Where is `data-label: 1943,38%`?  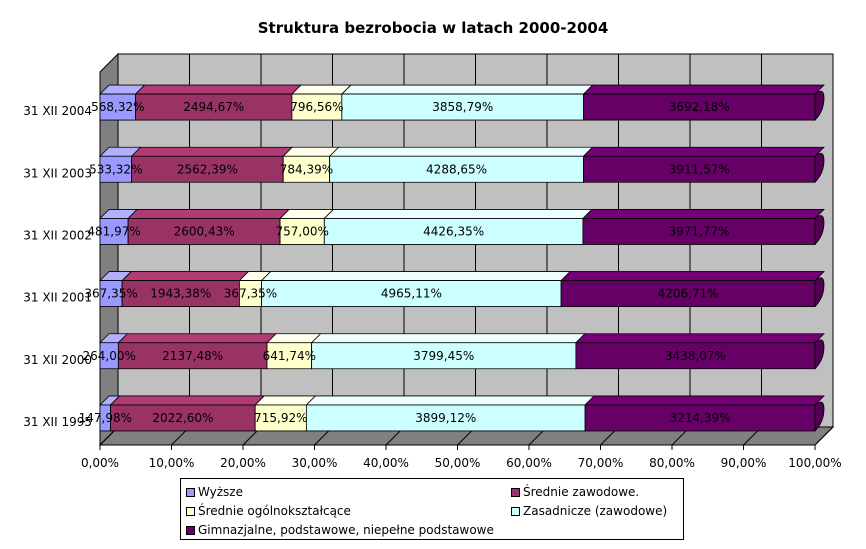
data-label: 1943,38% is located at coordinates (180, 294).